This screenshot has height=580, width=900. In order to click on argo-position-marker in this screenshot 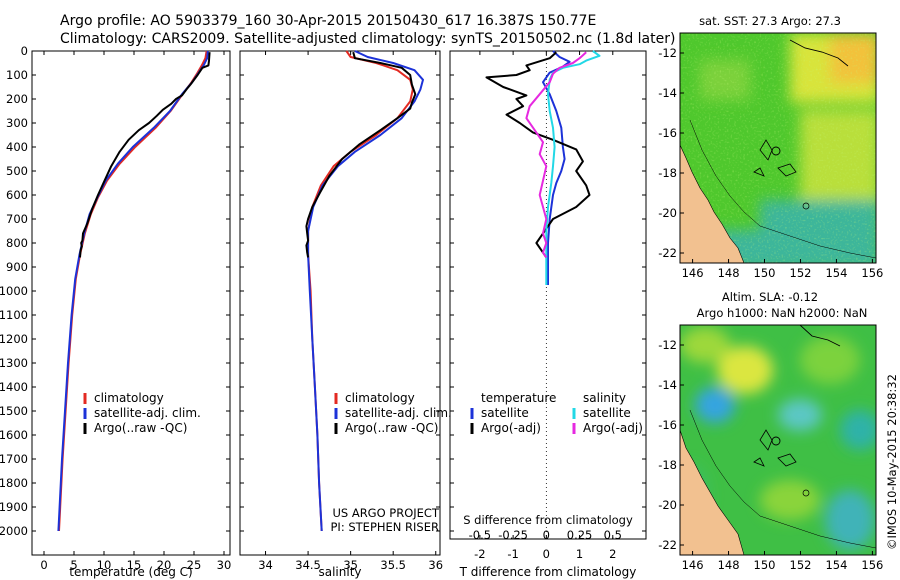, I will do `click(776, 441)`.